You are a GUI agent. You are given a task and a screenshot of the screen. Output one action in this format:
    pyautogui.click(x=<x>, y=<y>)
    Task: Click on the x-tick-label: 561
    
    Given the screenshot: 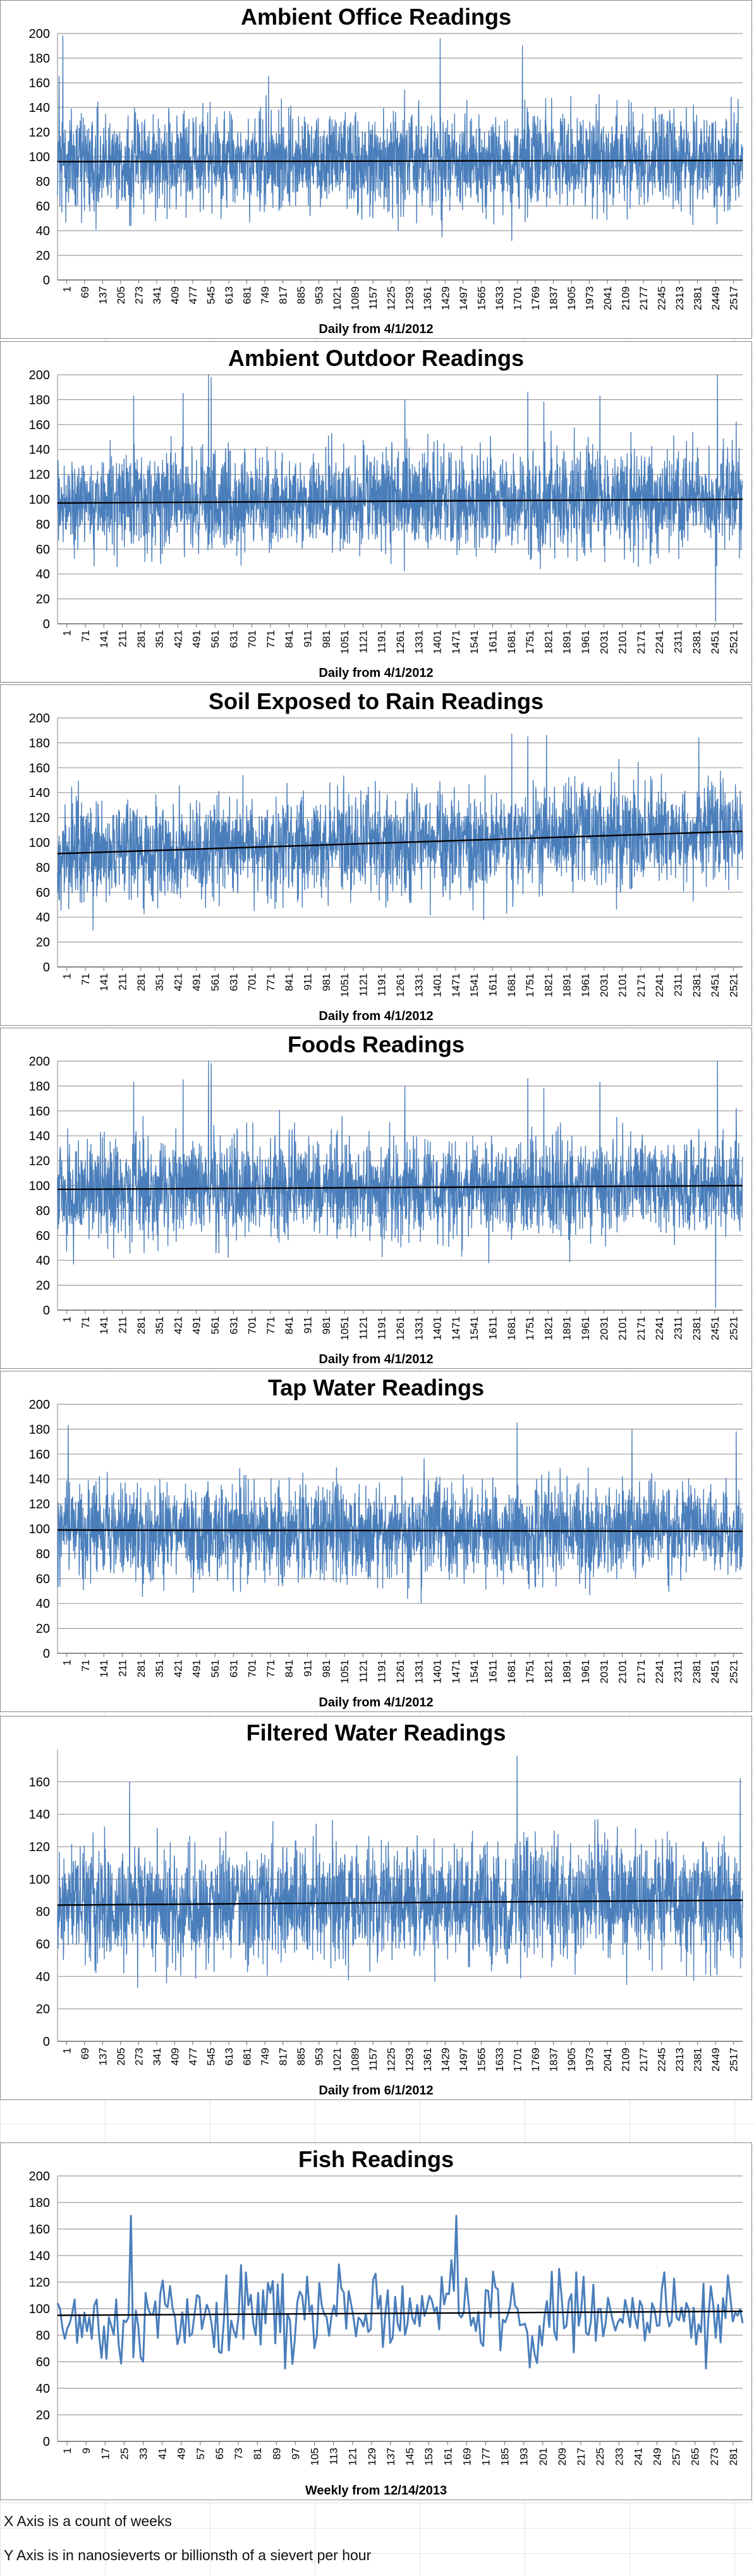 What is the action you would take?
    pyautogui.click(x=215, y=1669)
    